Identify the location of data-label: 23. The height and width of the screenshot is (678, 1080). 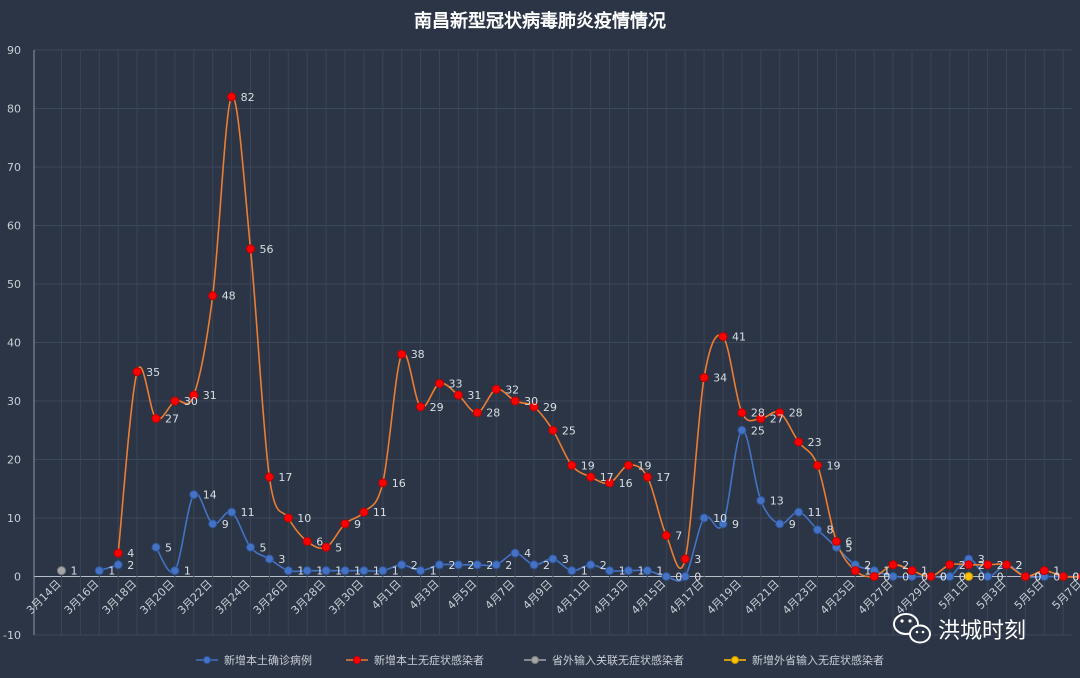
(815, 442).